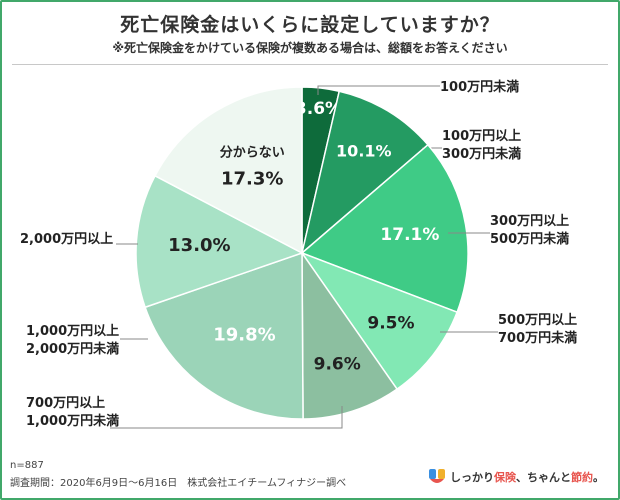 Image resolution: width=620 pixels, height=500 pixels. Describe the element at coordinates (244, 334) in the screenshot. I see `slice-percent-label: 19.8%` at that location.